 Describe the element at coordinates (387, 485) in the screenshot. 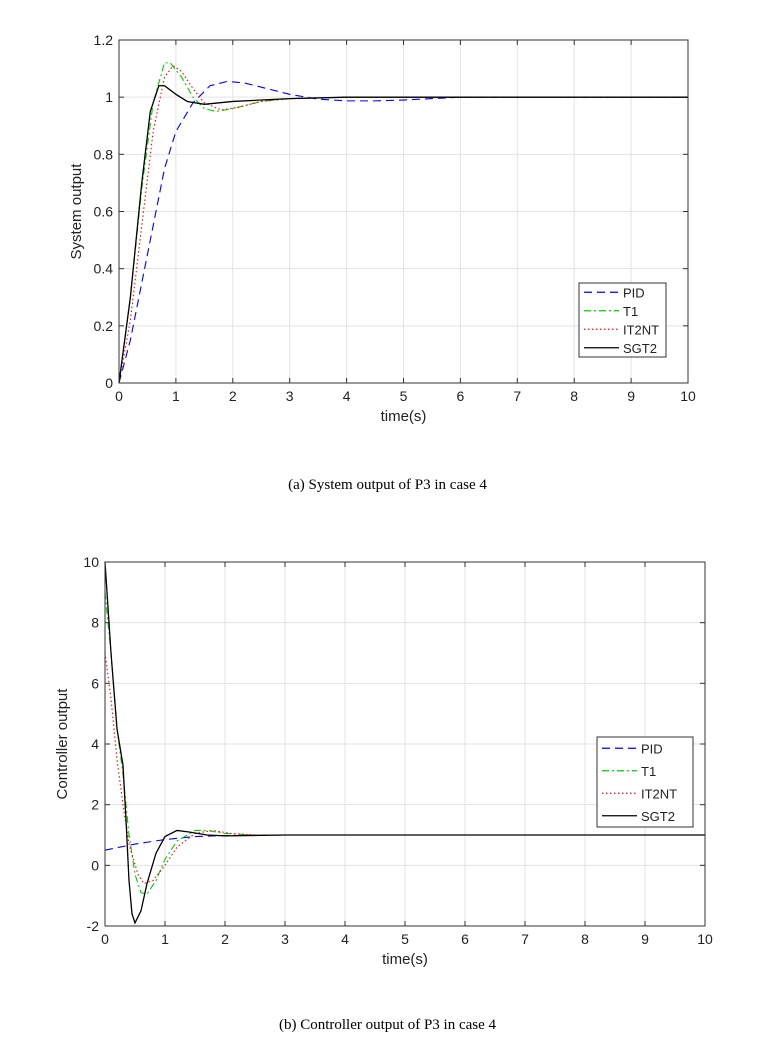

I see `caption-a: (a) System output of P3 in case 4` at that location.